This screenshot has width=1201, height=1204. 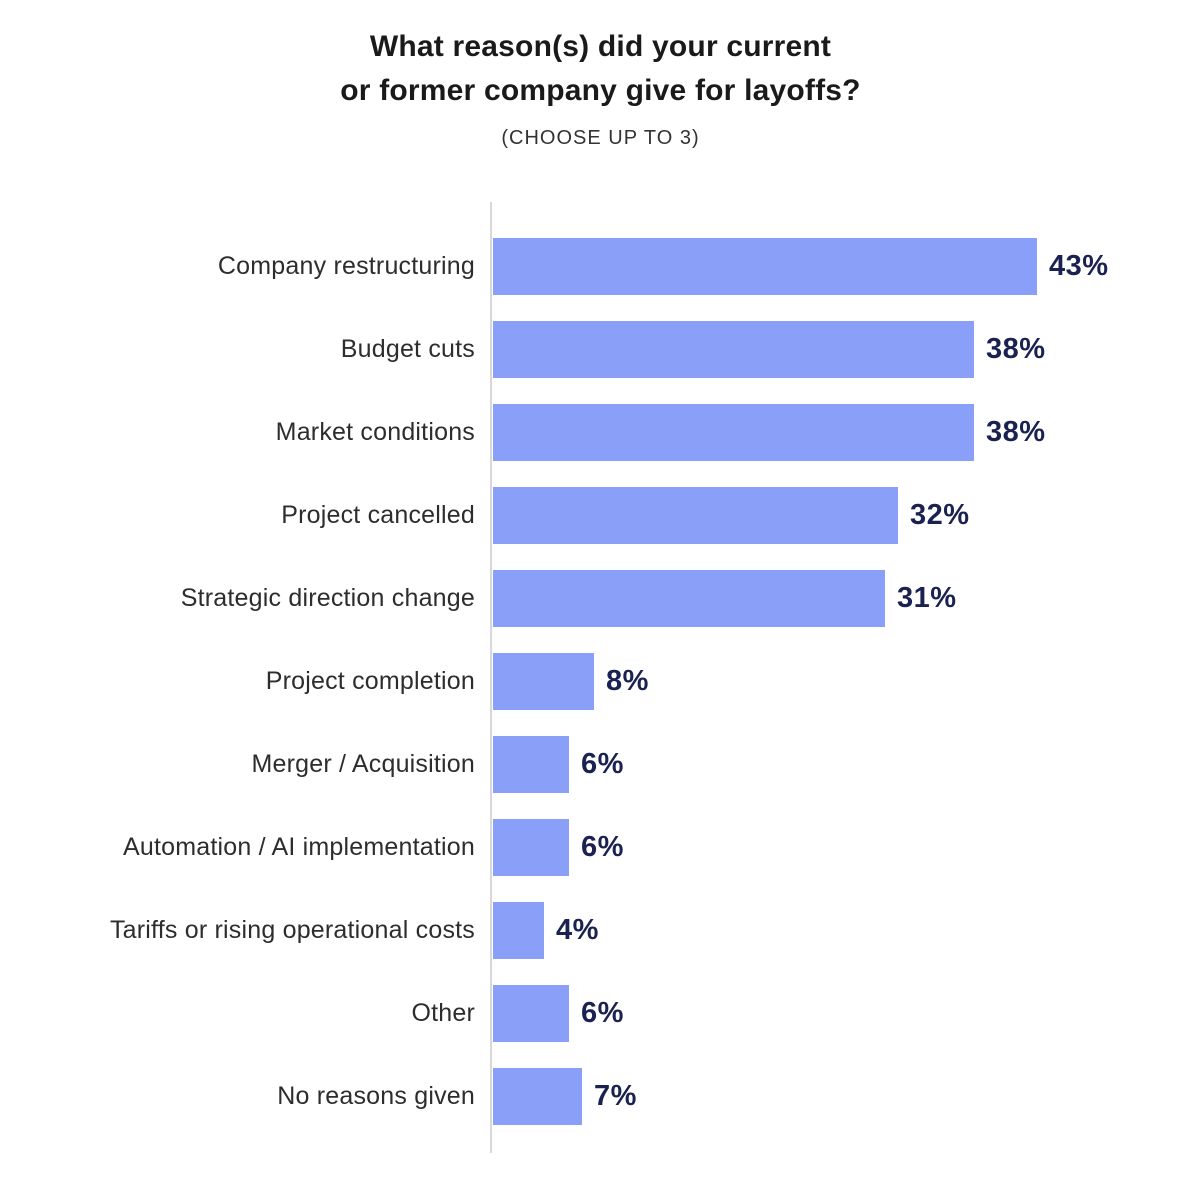 I want to click on bar-area: 32%, so click(x=845, y=515).